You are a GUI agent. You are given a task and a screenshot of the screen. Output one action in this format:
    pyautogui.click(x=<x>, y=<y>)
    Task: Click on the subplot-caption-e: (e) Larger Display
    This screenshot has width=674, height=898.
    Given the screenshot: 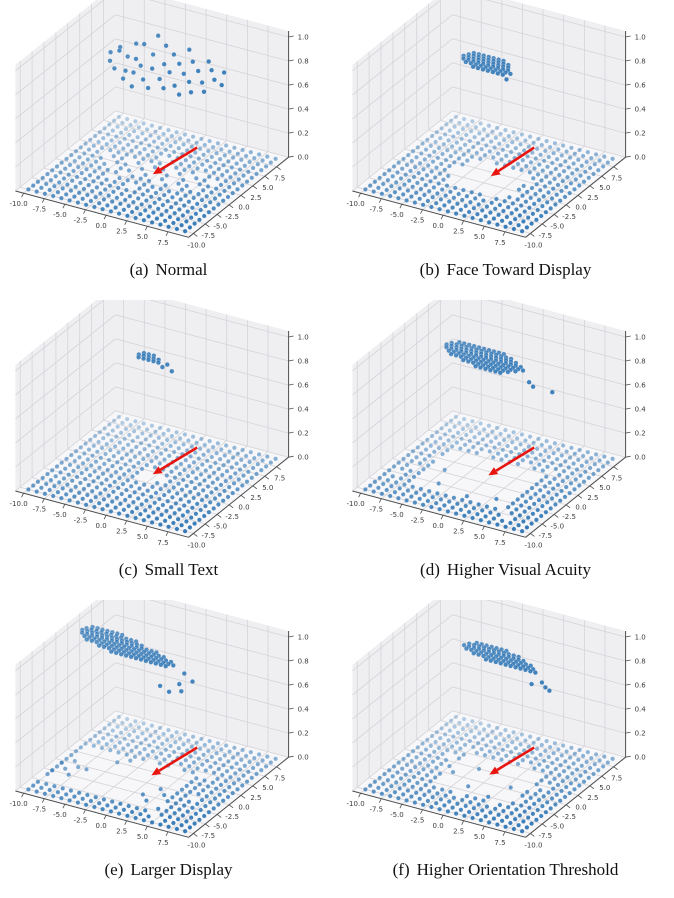 What is the action you would take?
    pyautogui.click(x=169, y=870)
    